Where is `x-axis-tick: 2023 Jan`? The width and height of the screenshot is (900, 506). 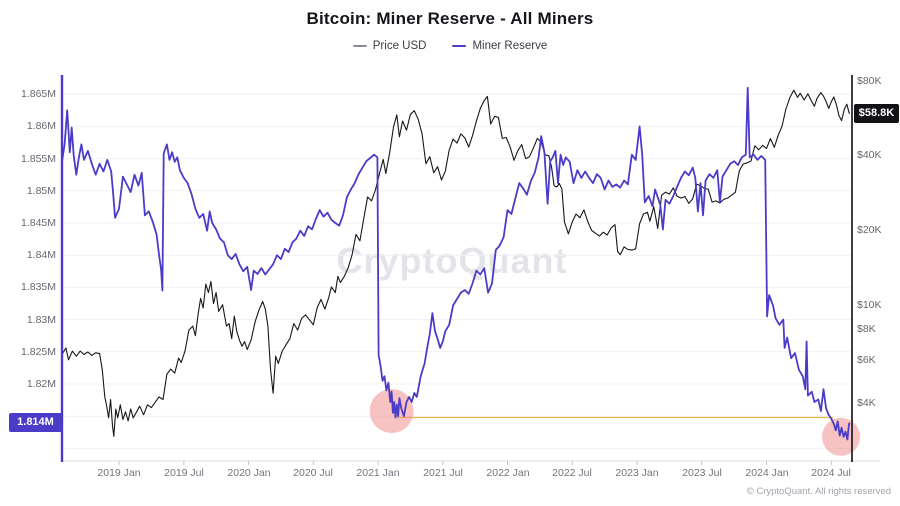 x-axis-tick: 2023 Jan is located at coordinates (637, 473).